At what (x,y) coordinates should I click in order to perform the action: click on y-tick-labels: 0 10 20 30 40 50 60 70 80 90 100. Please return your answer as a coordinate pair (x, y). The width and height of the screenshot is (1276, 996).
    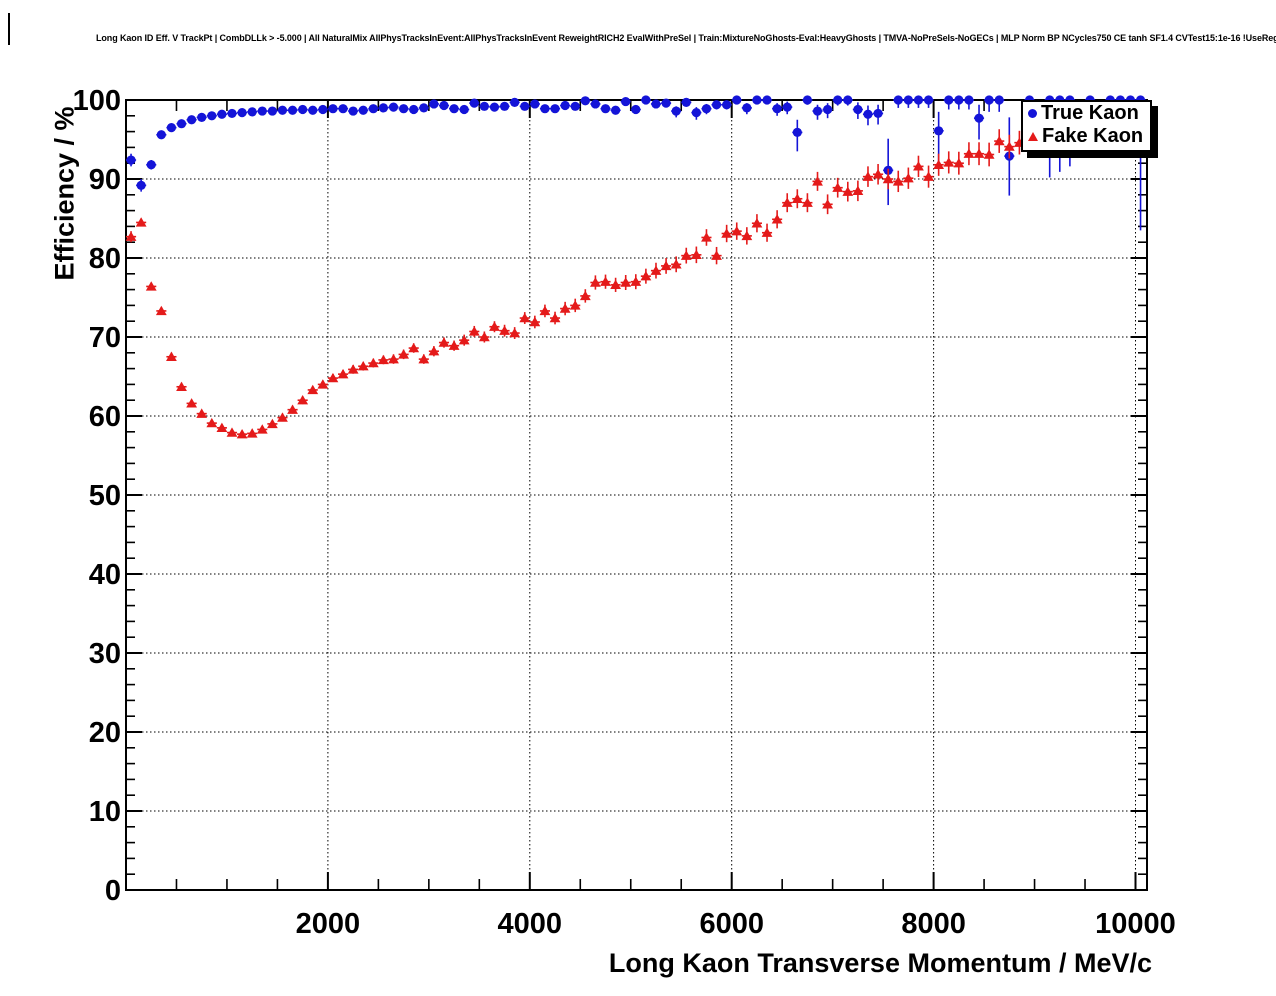
    Looking at the image, I should click on (97, 496).